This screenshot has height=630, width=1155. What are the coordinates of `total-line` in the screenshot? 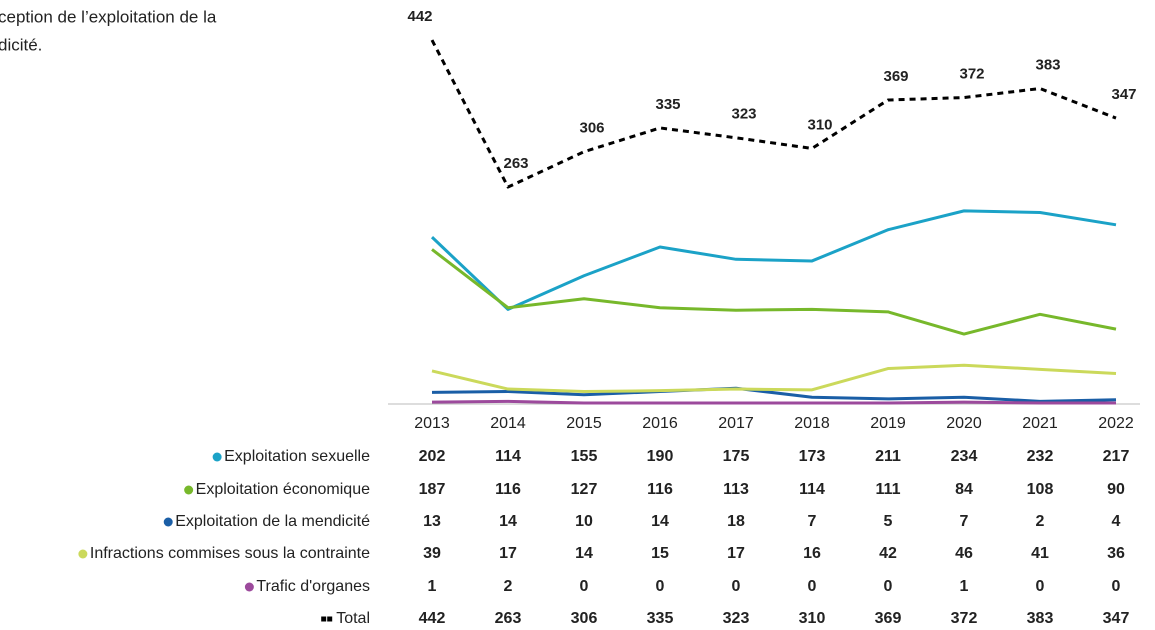 It's located at (773, 114).